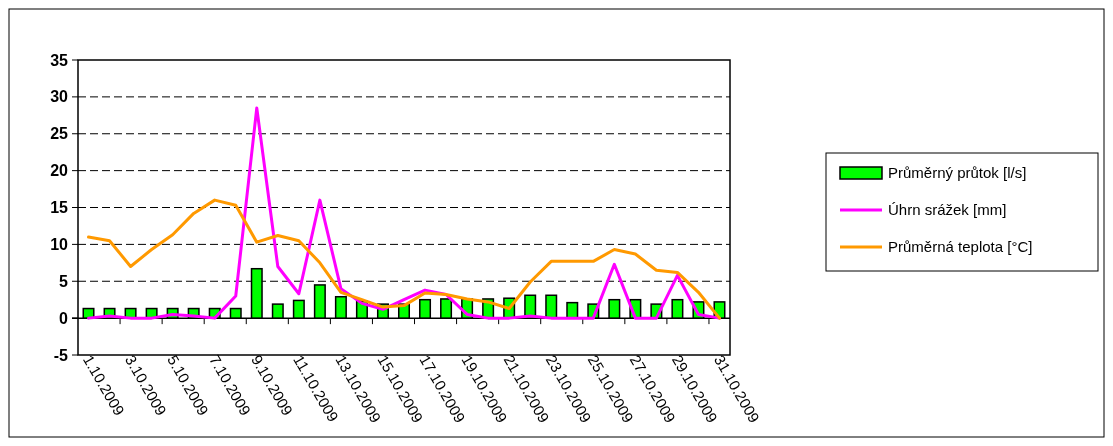  I want to click on y-tick-label: 10, so click(59, 244).